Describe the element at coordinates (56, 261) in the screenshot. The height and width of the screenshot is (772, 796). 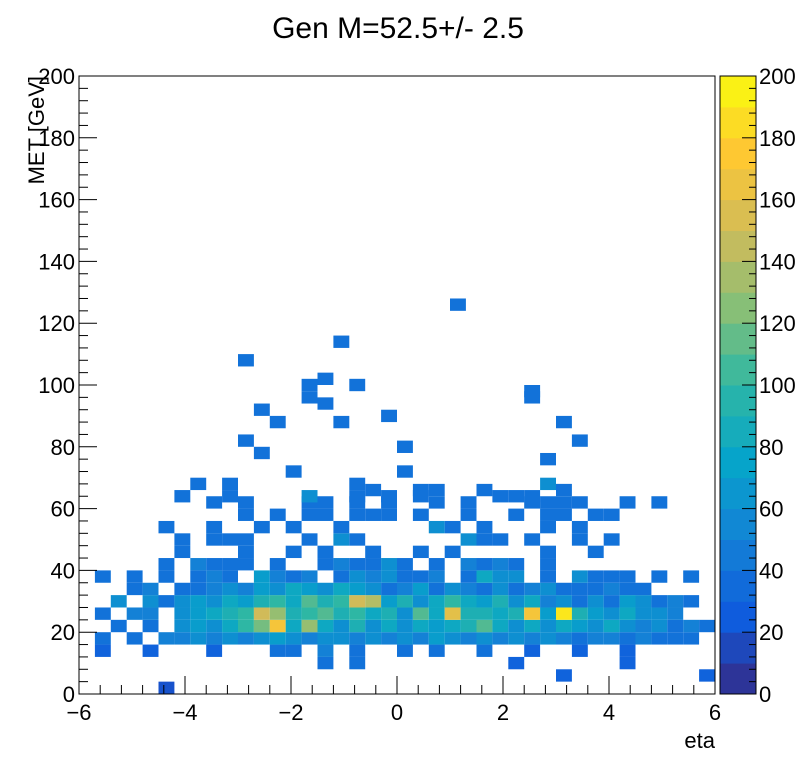
I see `y-tick-label: 140` at that location.